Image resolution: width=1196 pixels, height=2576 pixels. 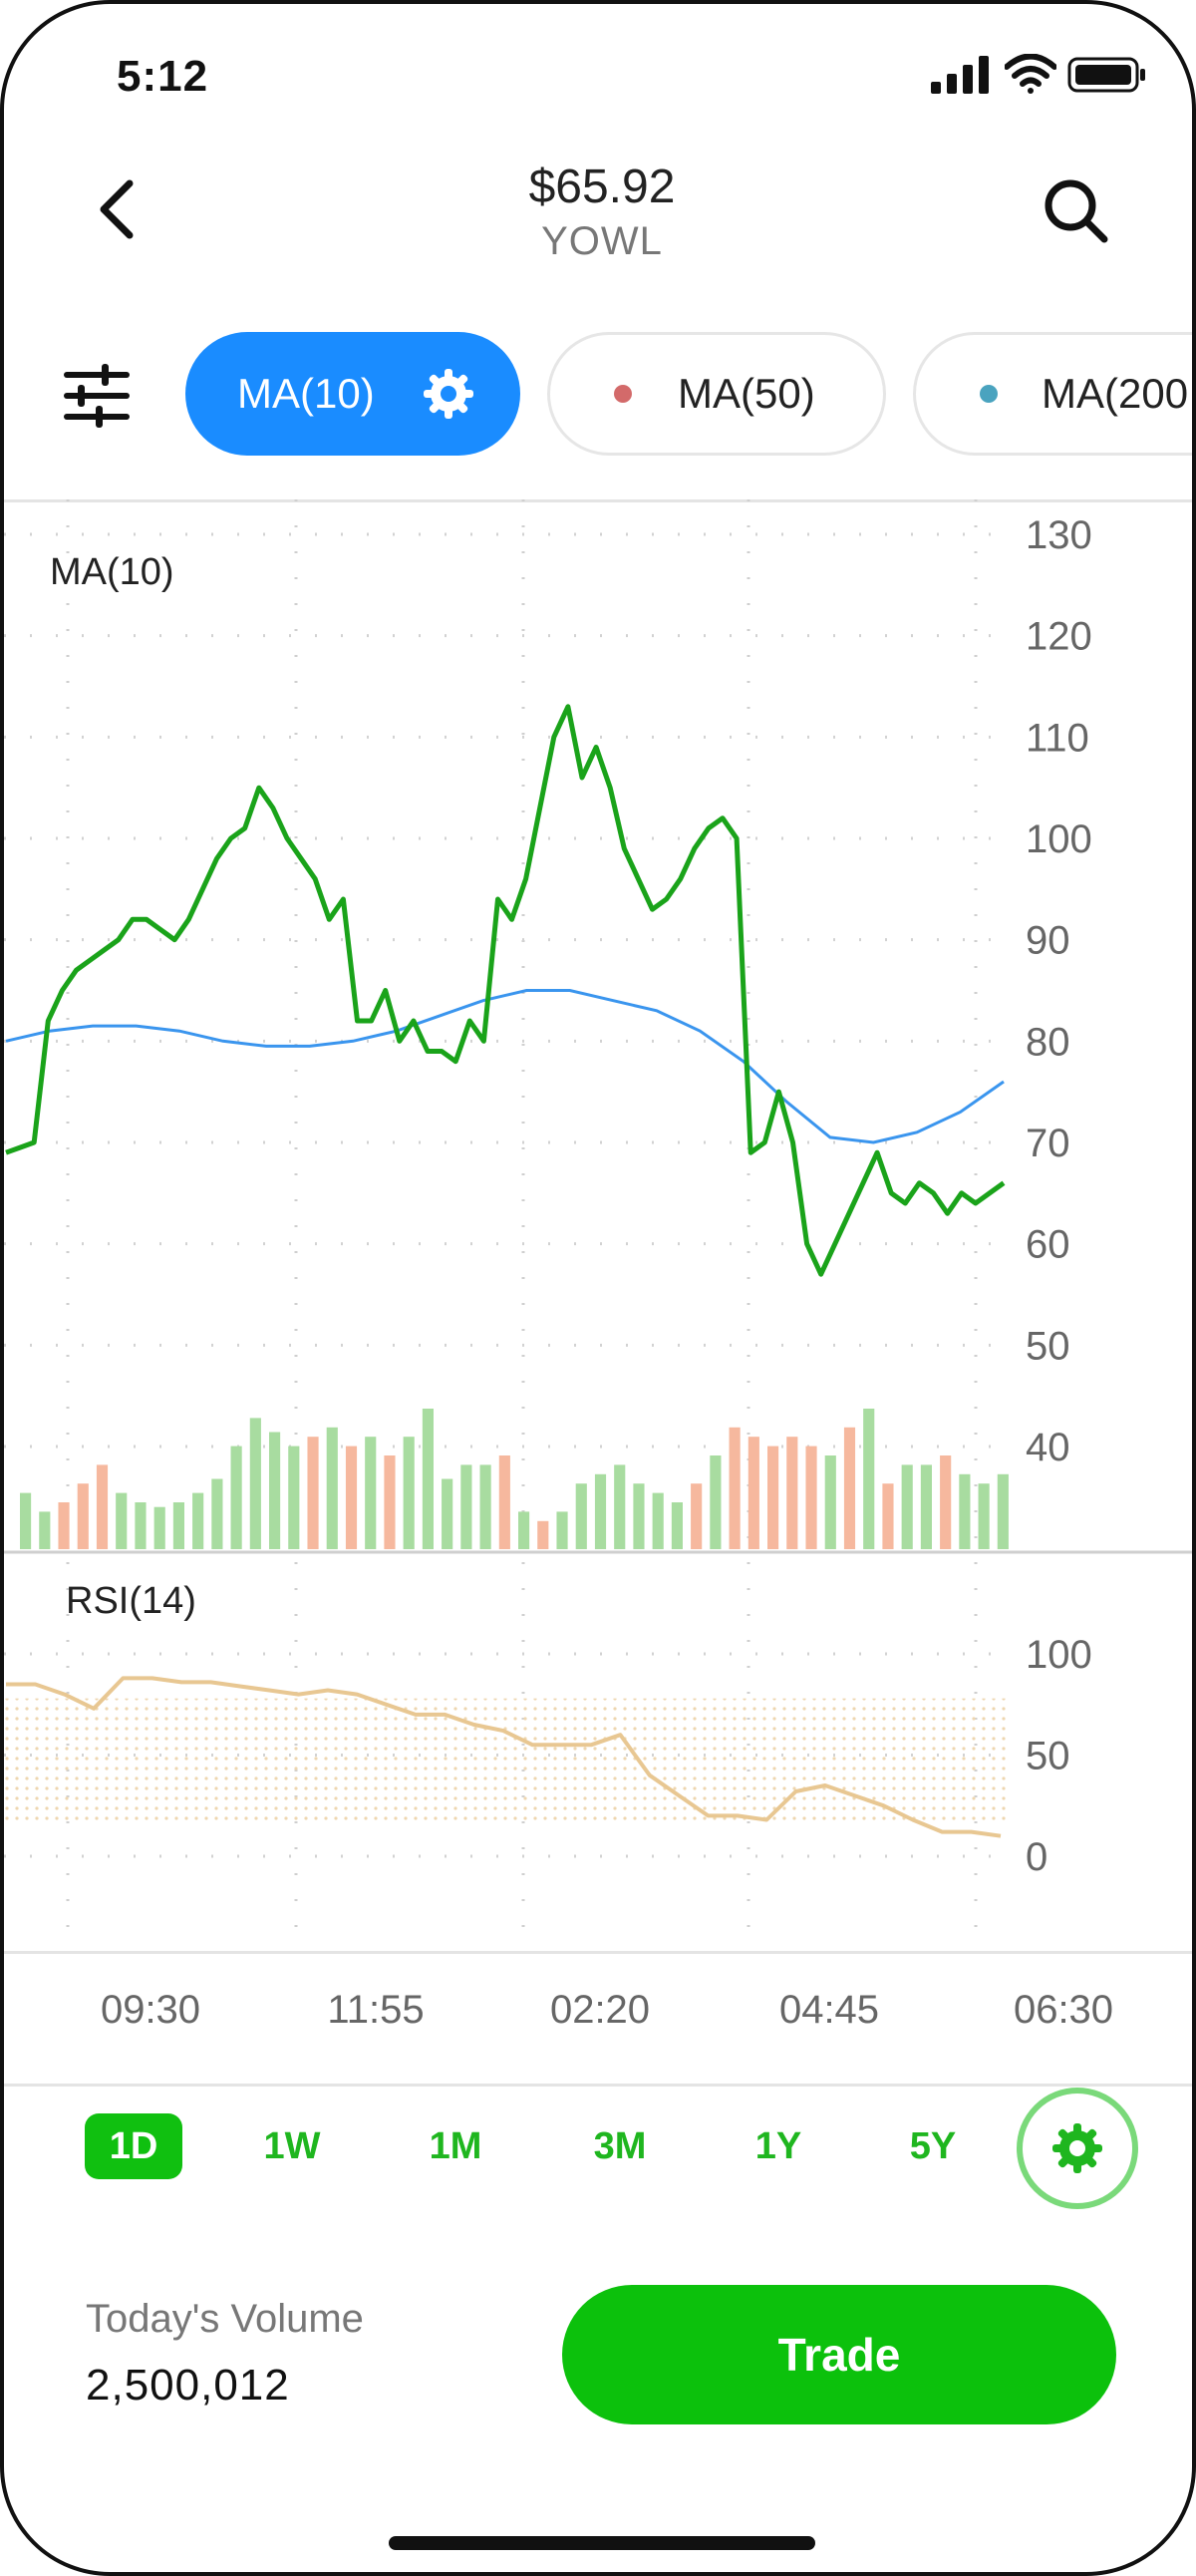 I want to click on y-tick-label: 70, so click(x=1048, y=1143).